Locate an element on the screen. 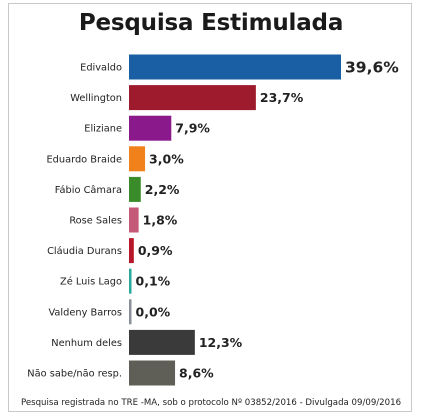 Image resolution: width=422 pixels, height=417 pixels. value-label-rose-sales: 1,8% is located at coordinates (160, 220).